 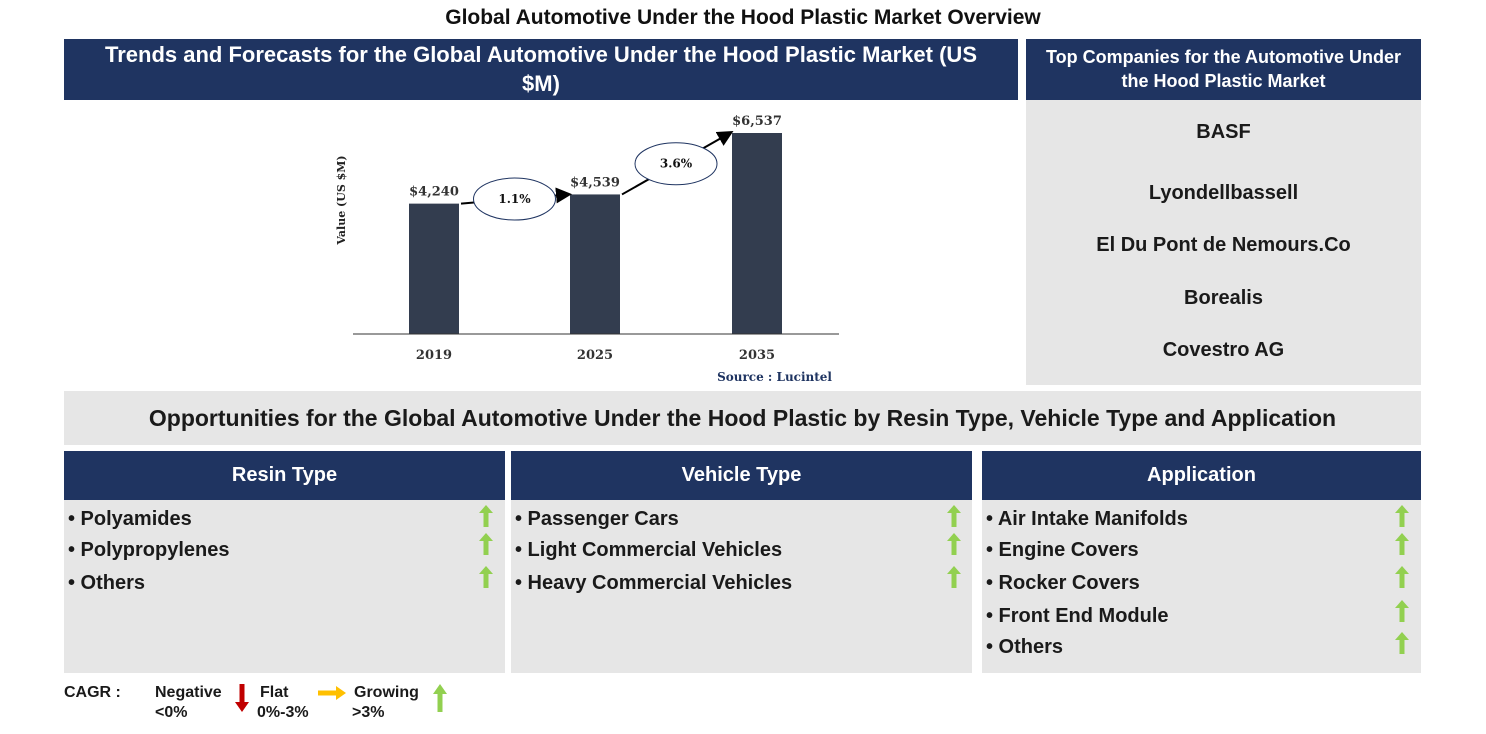 What do you see at coordinates (757, 233) in the screenshot?
I see `bar-2035` at bounding box center [757, 233].